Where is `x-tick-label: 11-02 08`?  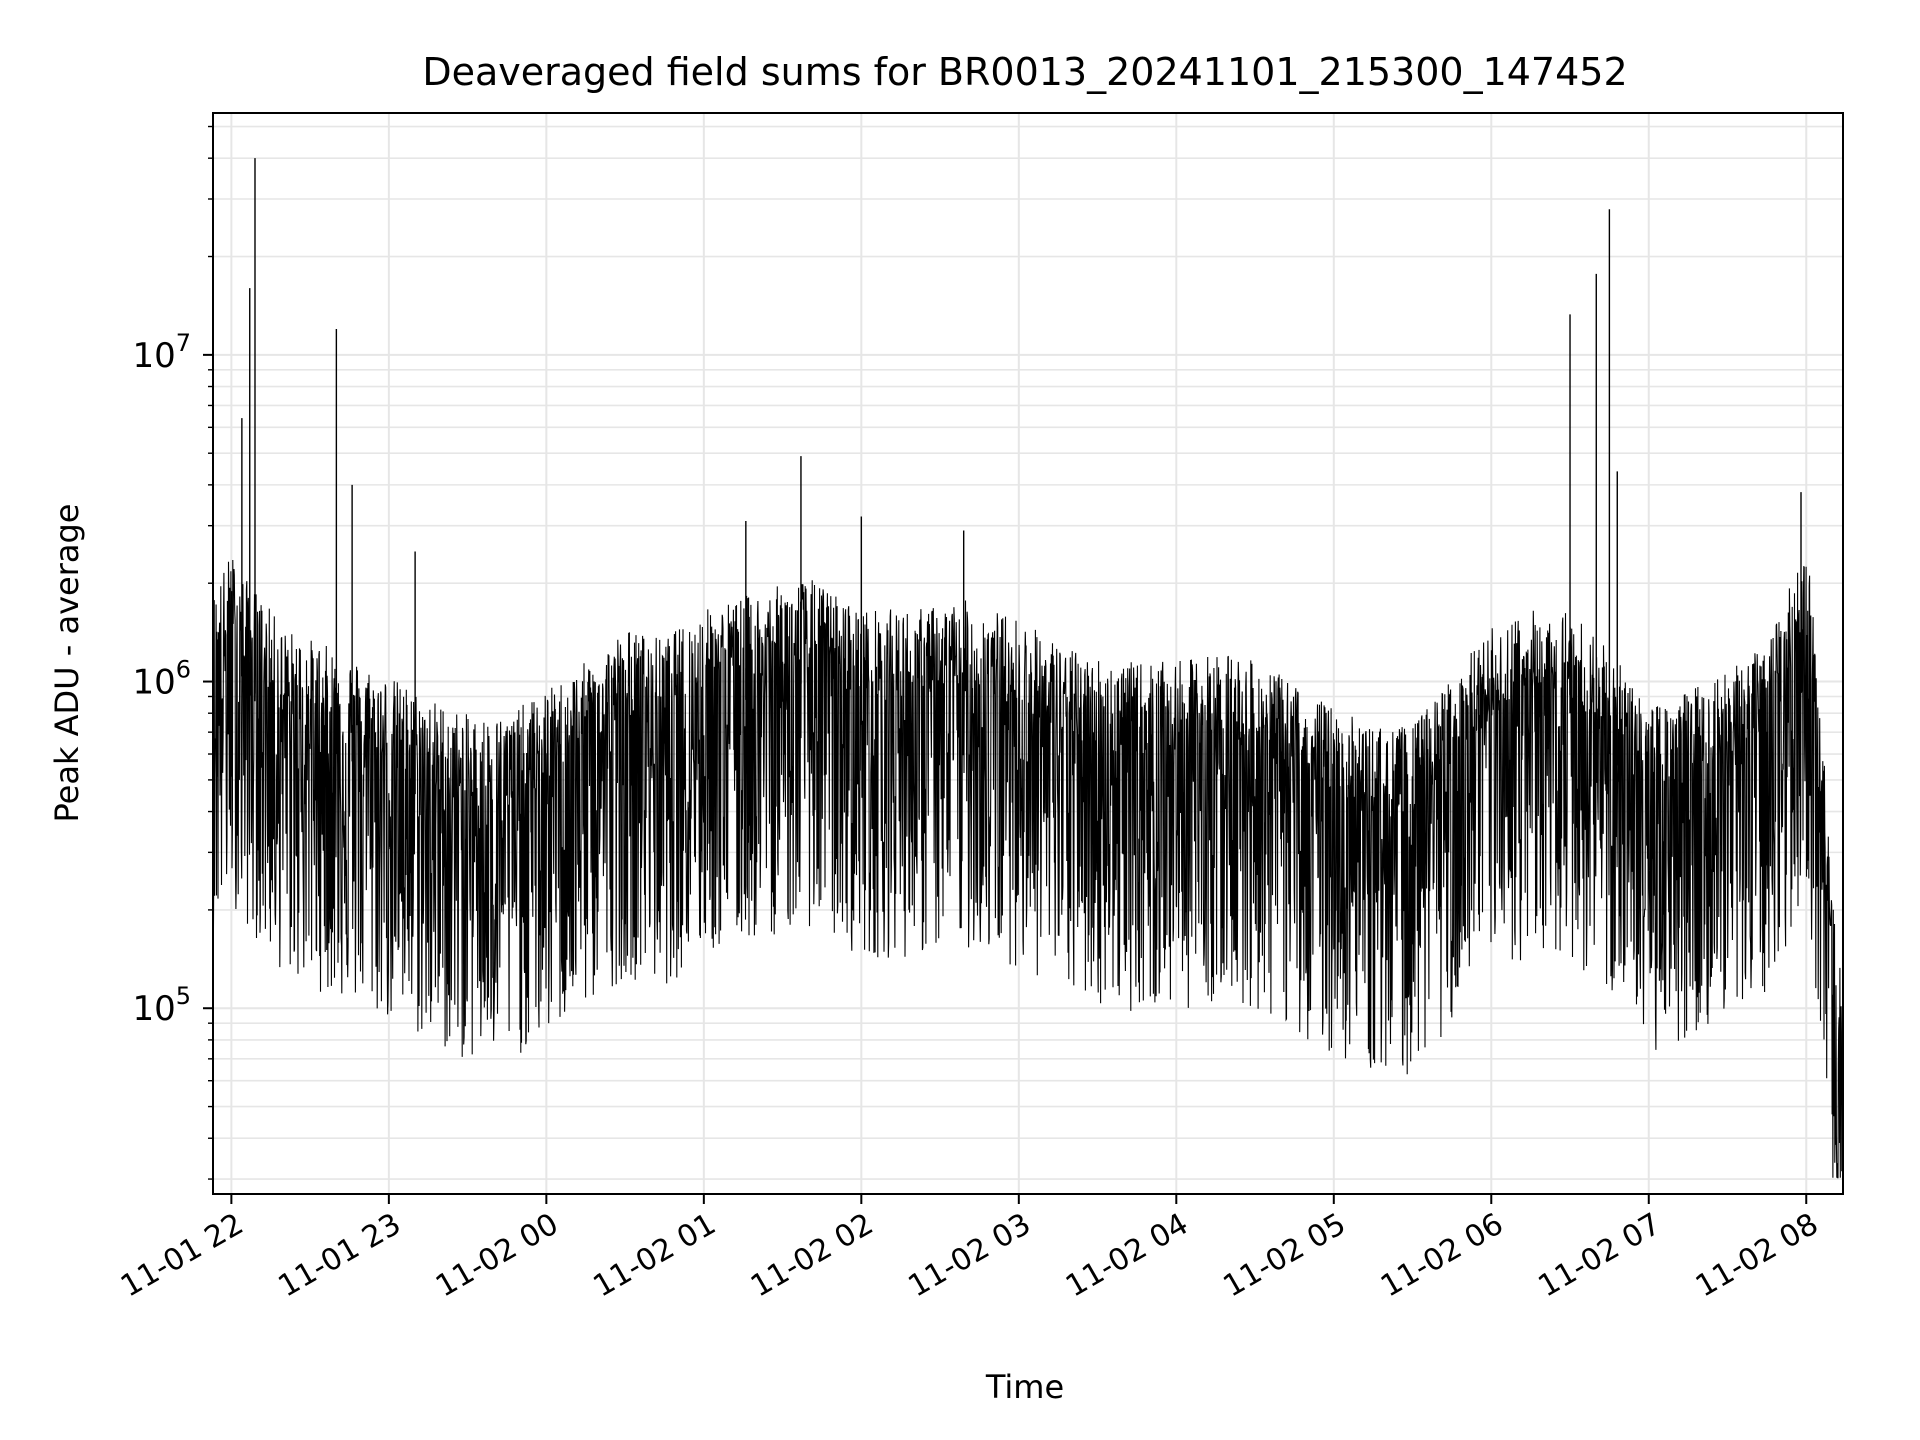 x-tick-label: 11-02 08 is located at coordinates (1757, 1256).